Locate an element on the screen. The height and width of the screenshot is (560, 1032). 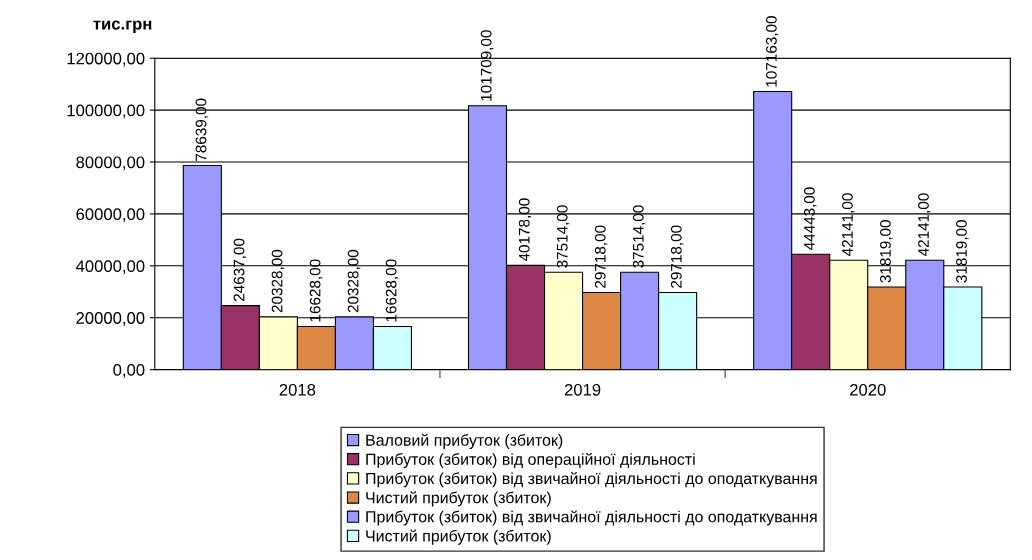
y-tick-label: 100000,00 is located at coordinates (106, 111).